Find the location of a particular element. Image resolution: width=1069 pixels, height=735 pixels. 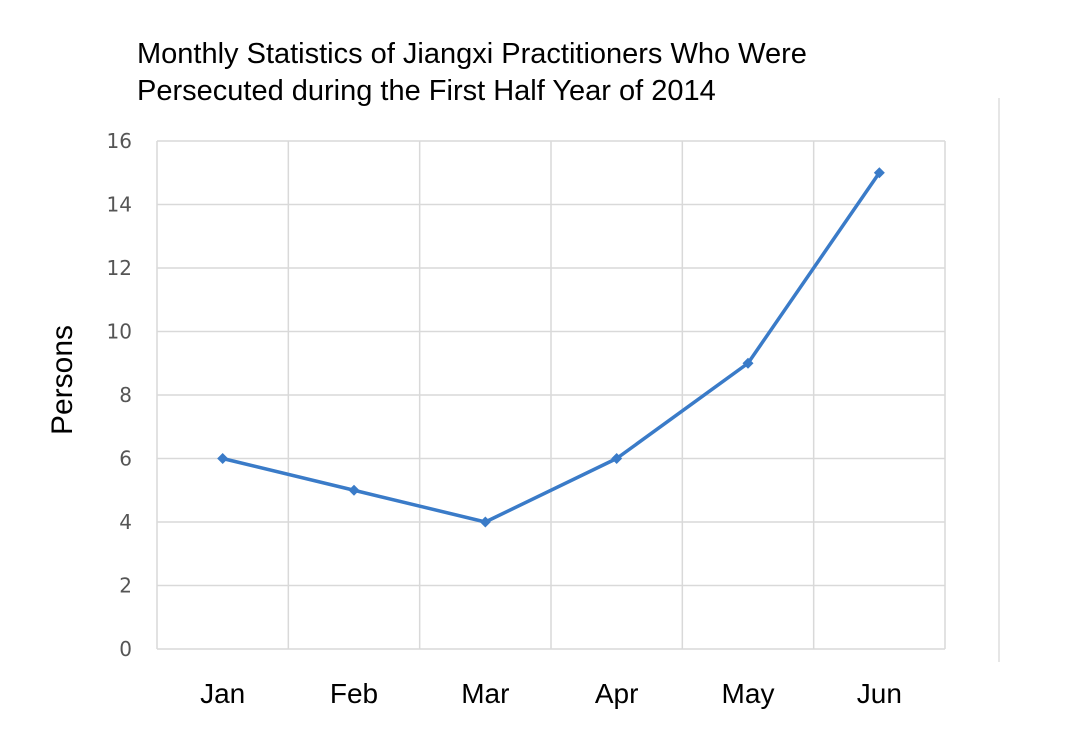

y-axis-ticks: 0 2 4 6 8 10 12 14 16 is located at coordinates (119, 395).